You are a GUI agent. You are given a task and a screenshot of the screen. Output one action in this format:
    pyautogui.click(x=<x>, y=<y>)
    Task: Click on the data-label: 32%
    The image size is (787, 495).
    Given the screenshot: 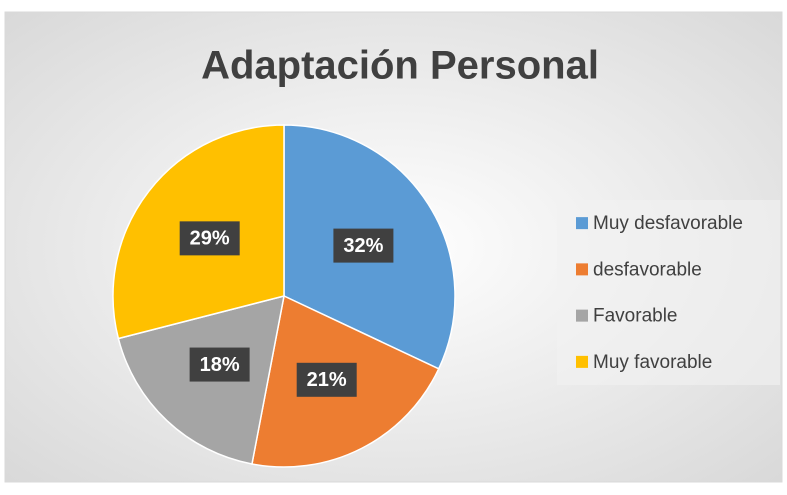 What is the action you would take?
    pyautogui.click(x=363, y=246)
    